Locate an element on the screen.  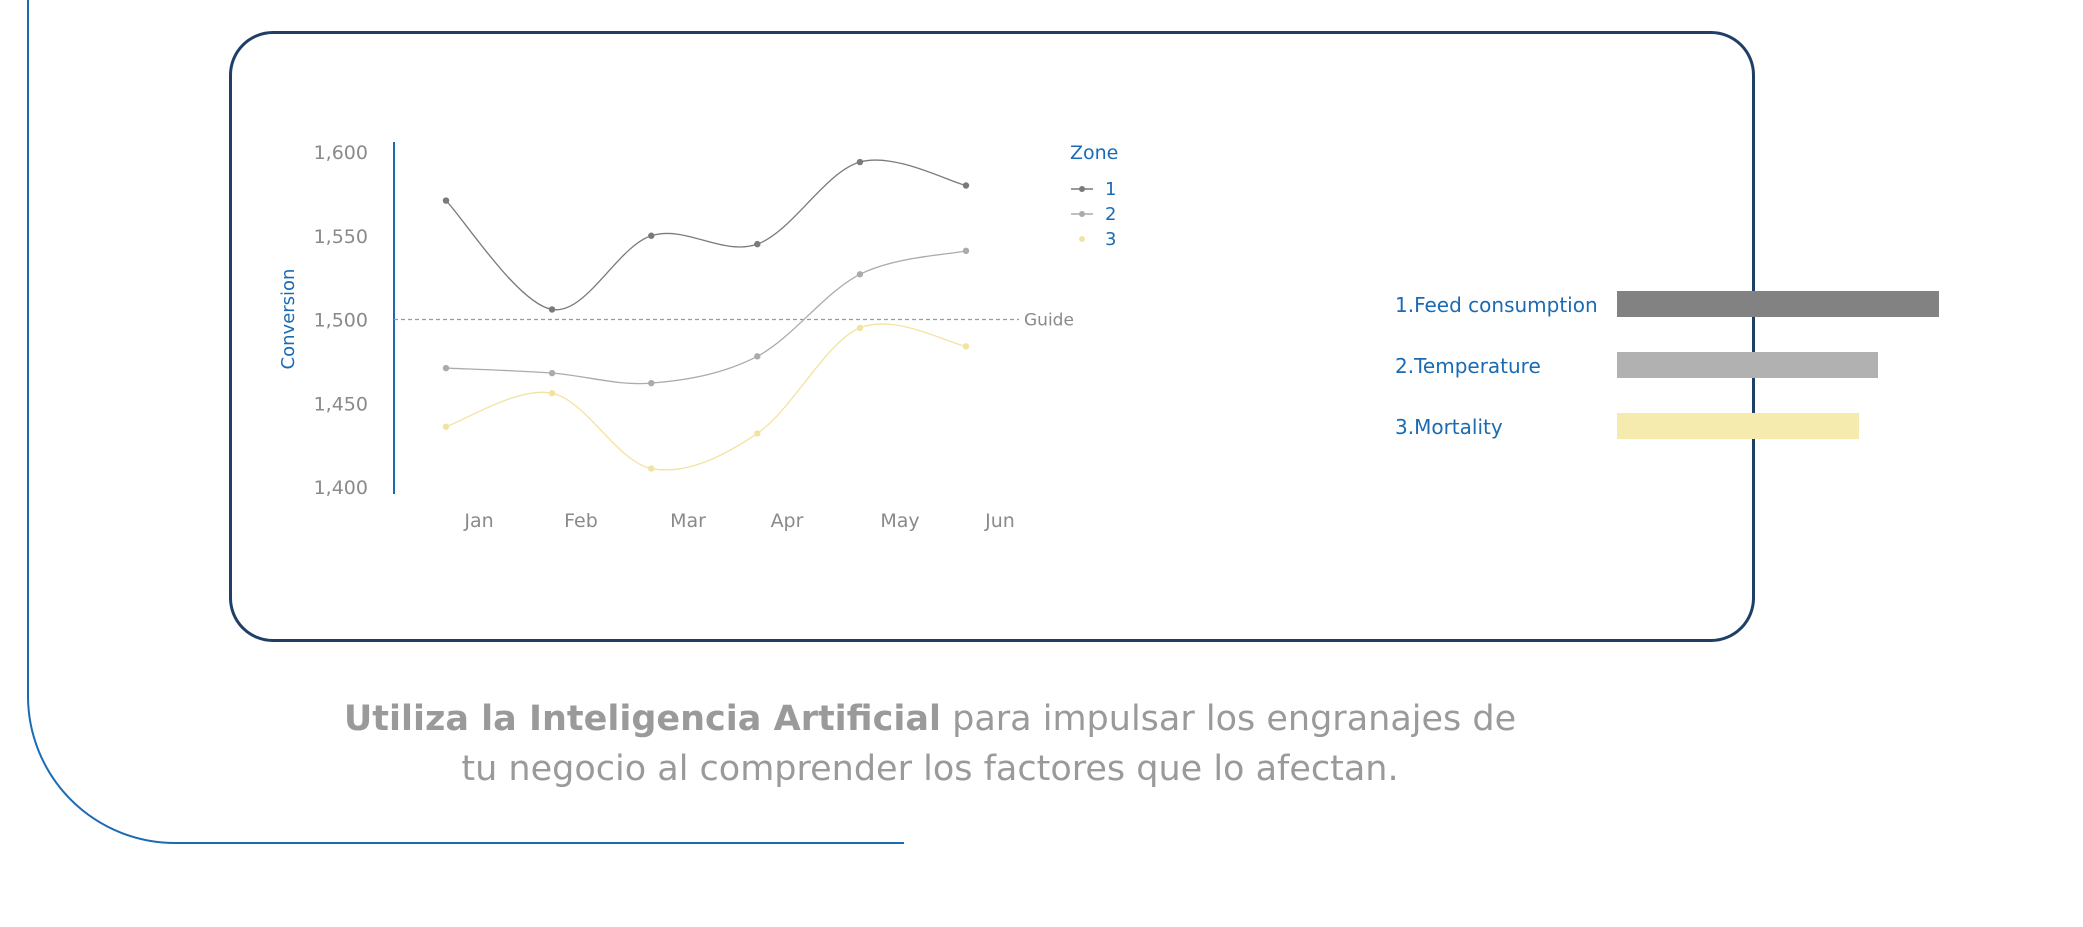
factor-row: 2.Temperature is located at coordinates (1675, 365).